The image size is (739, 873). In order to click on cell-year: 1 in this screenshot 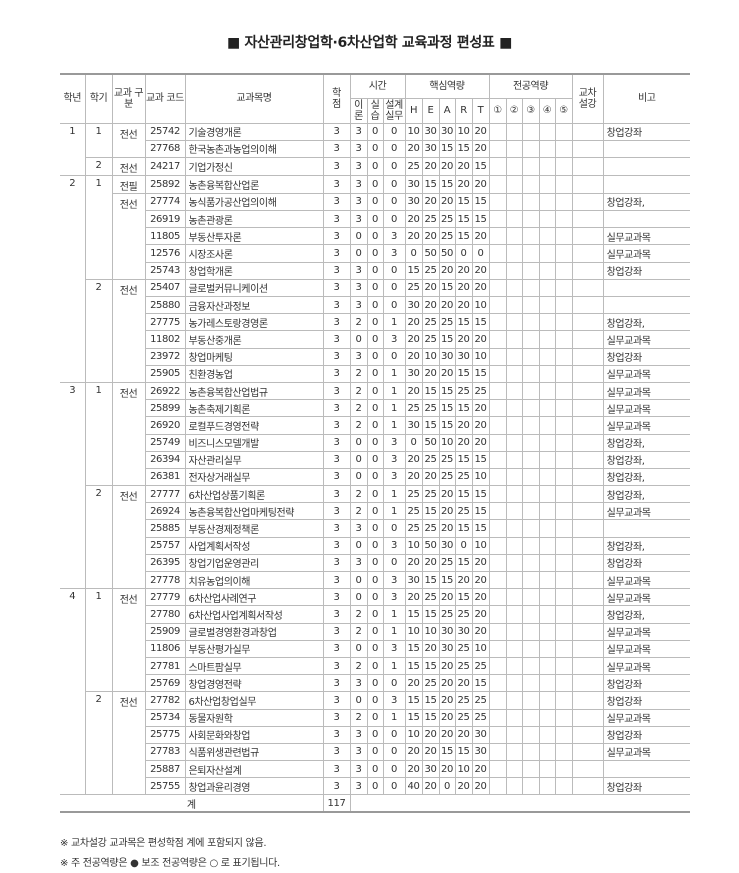, I will do `click(73, 149)`.